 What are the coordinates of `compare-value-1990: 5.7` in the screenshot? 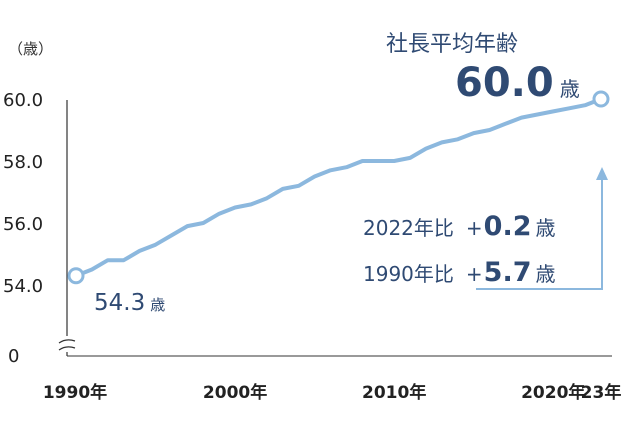 It's located at (508, 272).